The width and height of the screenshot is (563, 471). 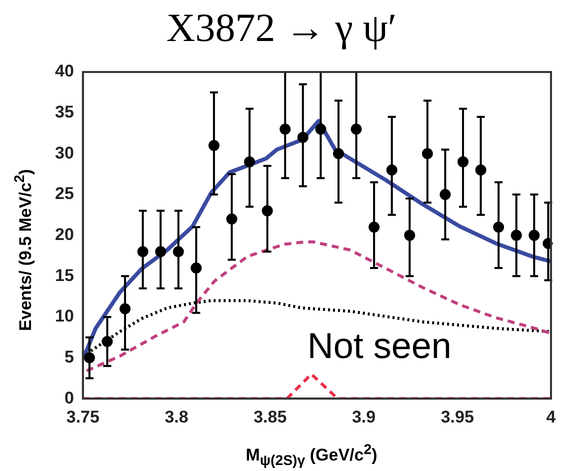 What do you see at coordinates (281, 28) in the screenshot?
I see `chart-title: X3872 → γ ψ′` at bounding box center [281, 28].